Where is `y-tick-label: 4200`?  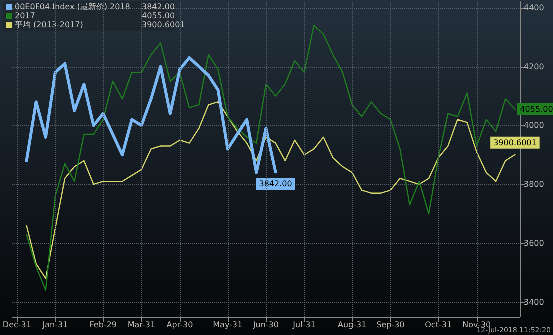
y-tick-label: 4200 is located at coordinates (534, 67).